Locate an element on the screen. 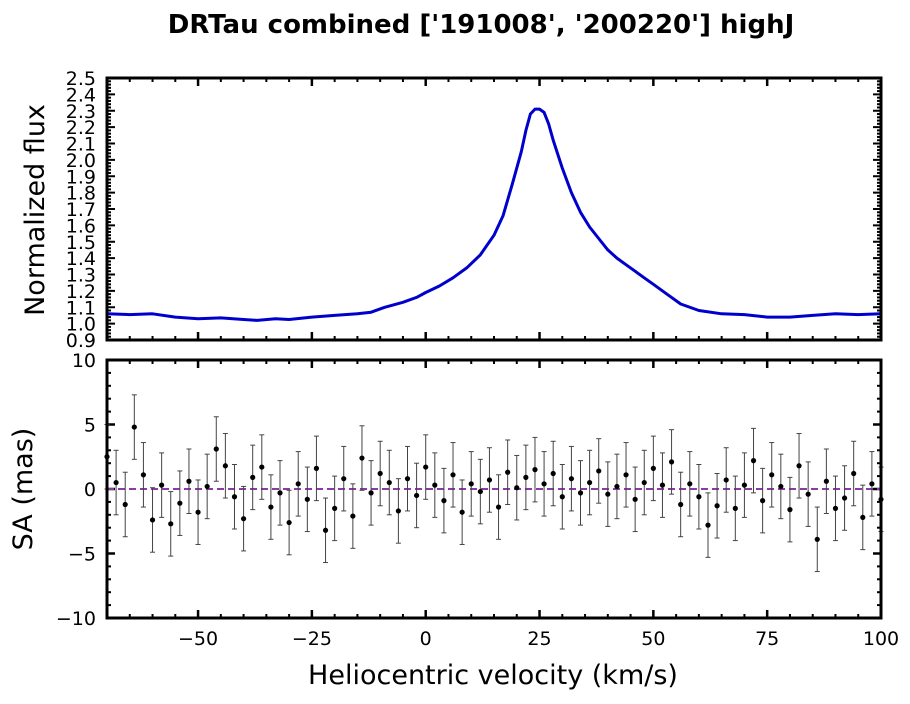 This screenshot has width=910, height=704. y-tick-label: 1.4 is located at coordinates (81, 259).